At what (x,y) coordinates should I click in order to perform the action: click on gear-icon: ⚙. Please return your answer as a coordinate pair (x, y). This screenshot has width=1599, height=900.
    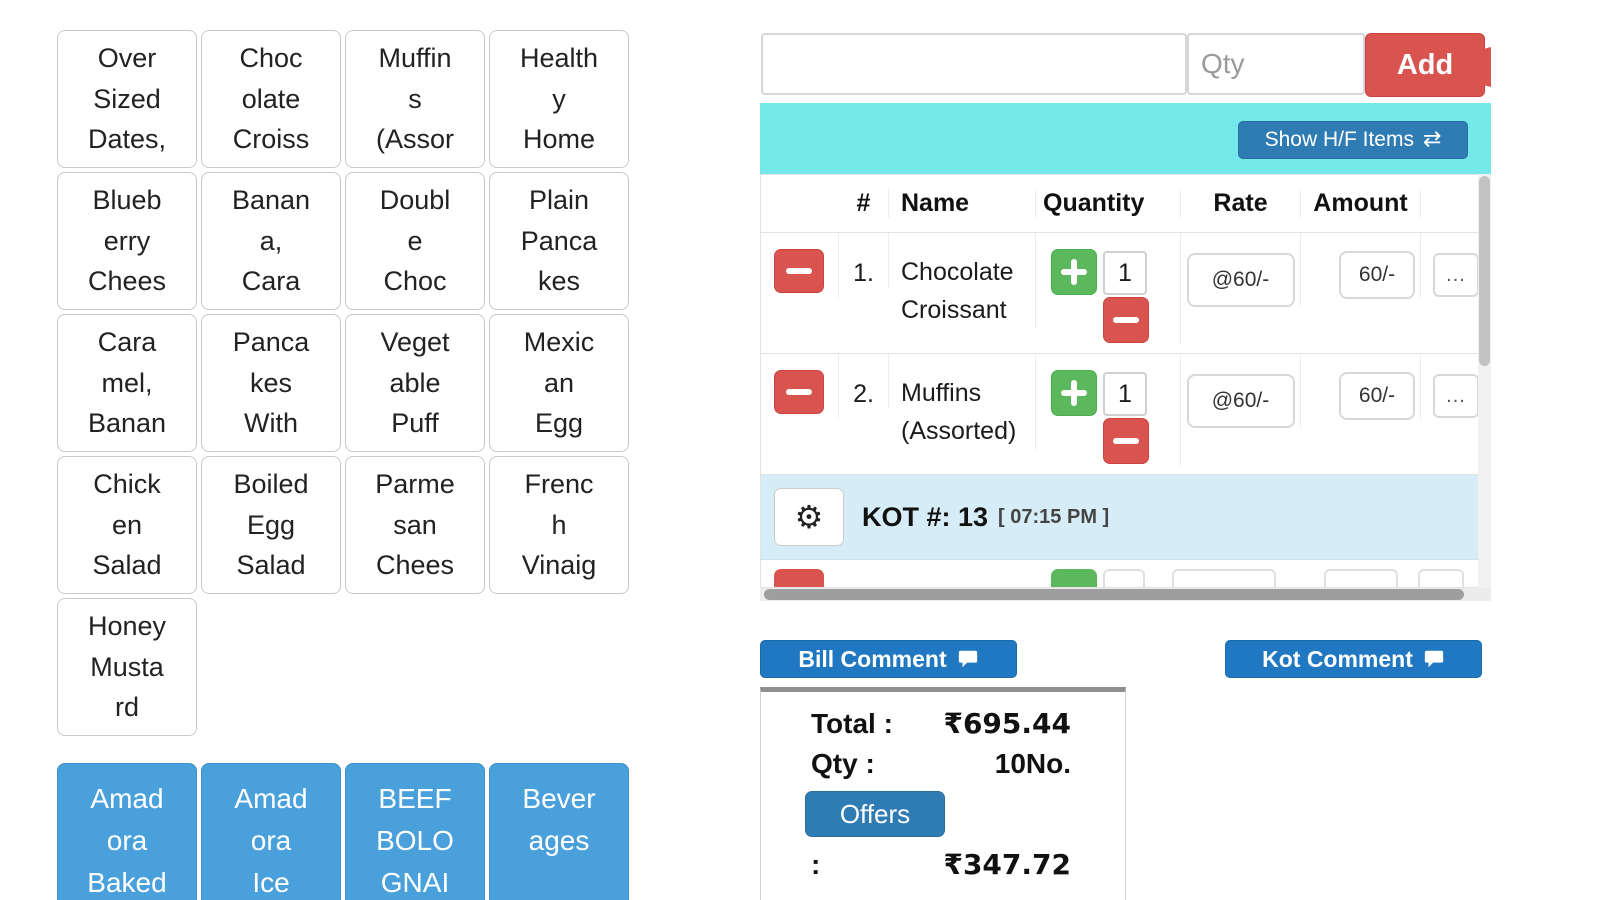
    Looking at the image, I should click on (809, 517).